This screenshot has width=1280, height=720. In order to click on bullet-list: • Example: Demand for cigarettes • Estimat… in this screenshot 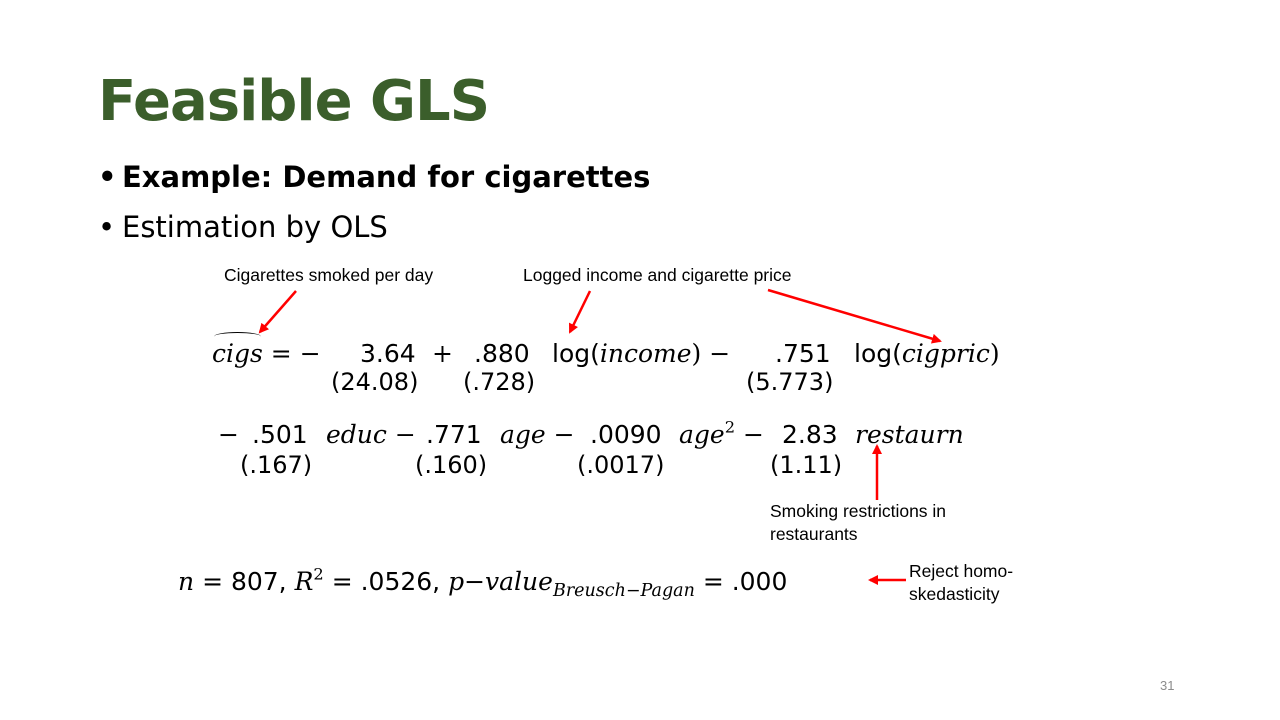, I will do `click(374, 202)`.